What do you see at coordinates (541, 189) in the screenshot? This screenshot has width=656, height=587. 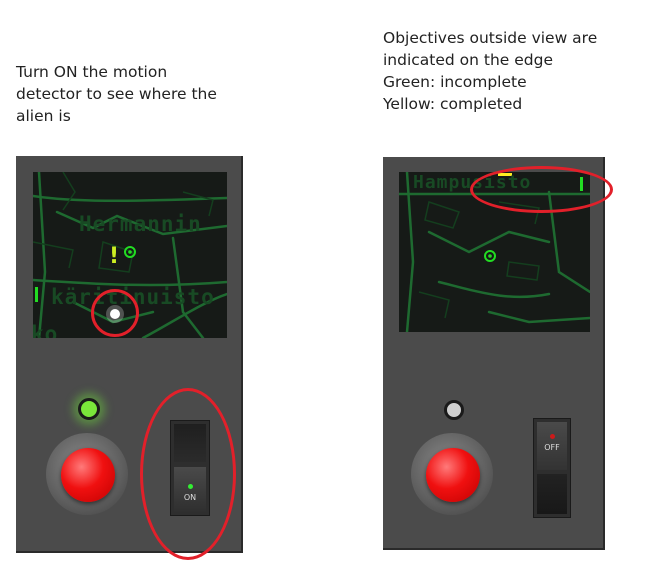 I see `edge-indicator-highlight` at bounding box center [541, 189].